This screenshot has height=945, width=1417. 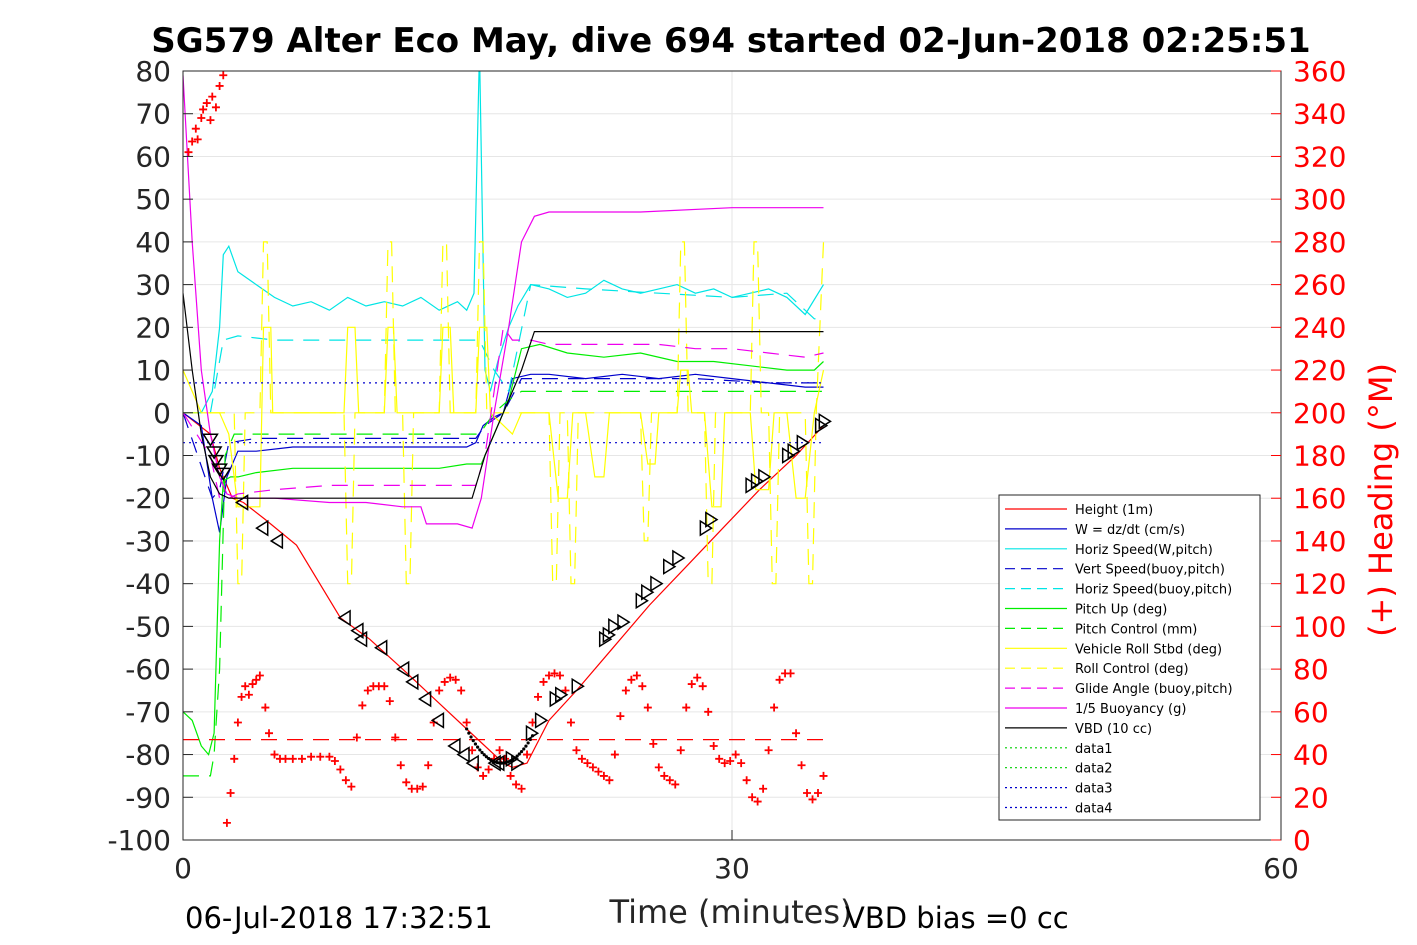 I want to click on right-tick-label: 220, so click(x=1319, y=370).